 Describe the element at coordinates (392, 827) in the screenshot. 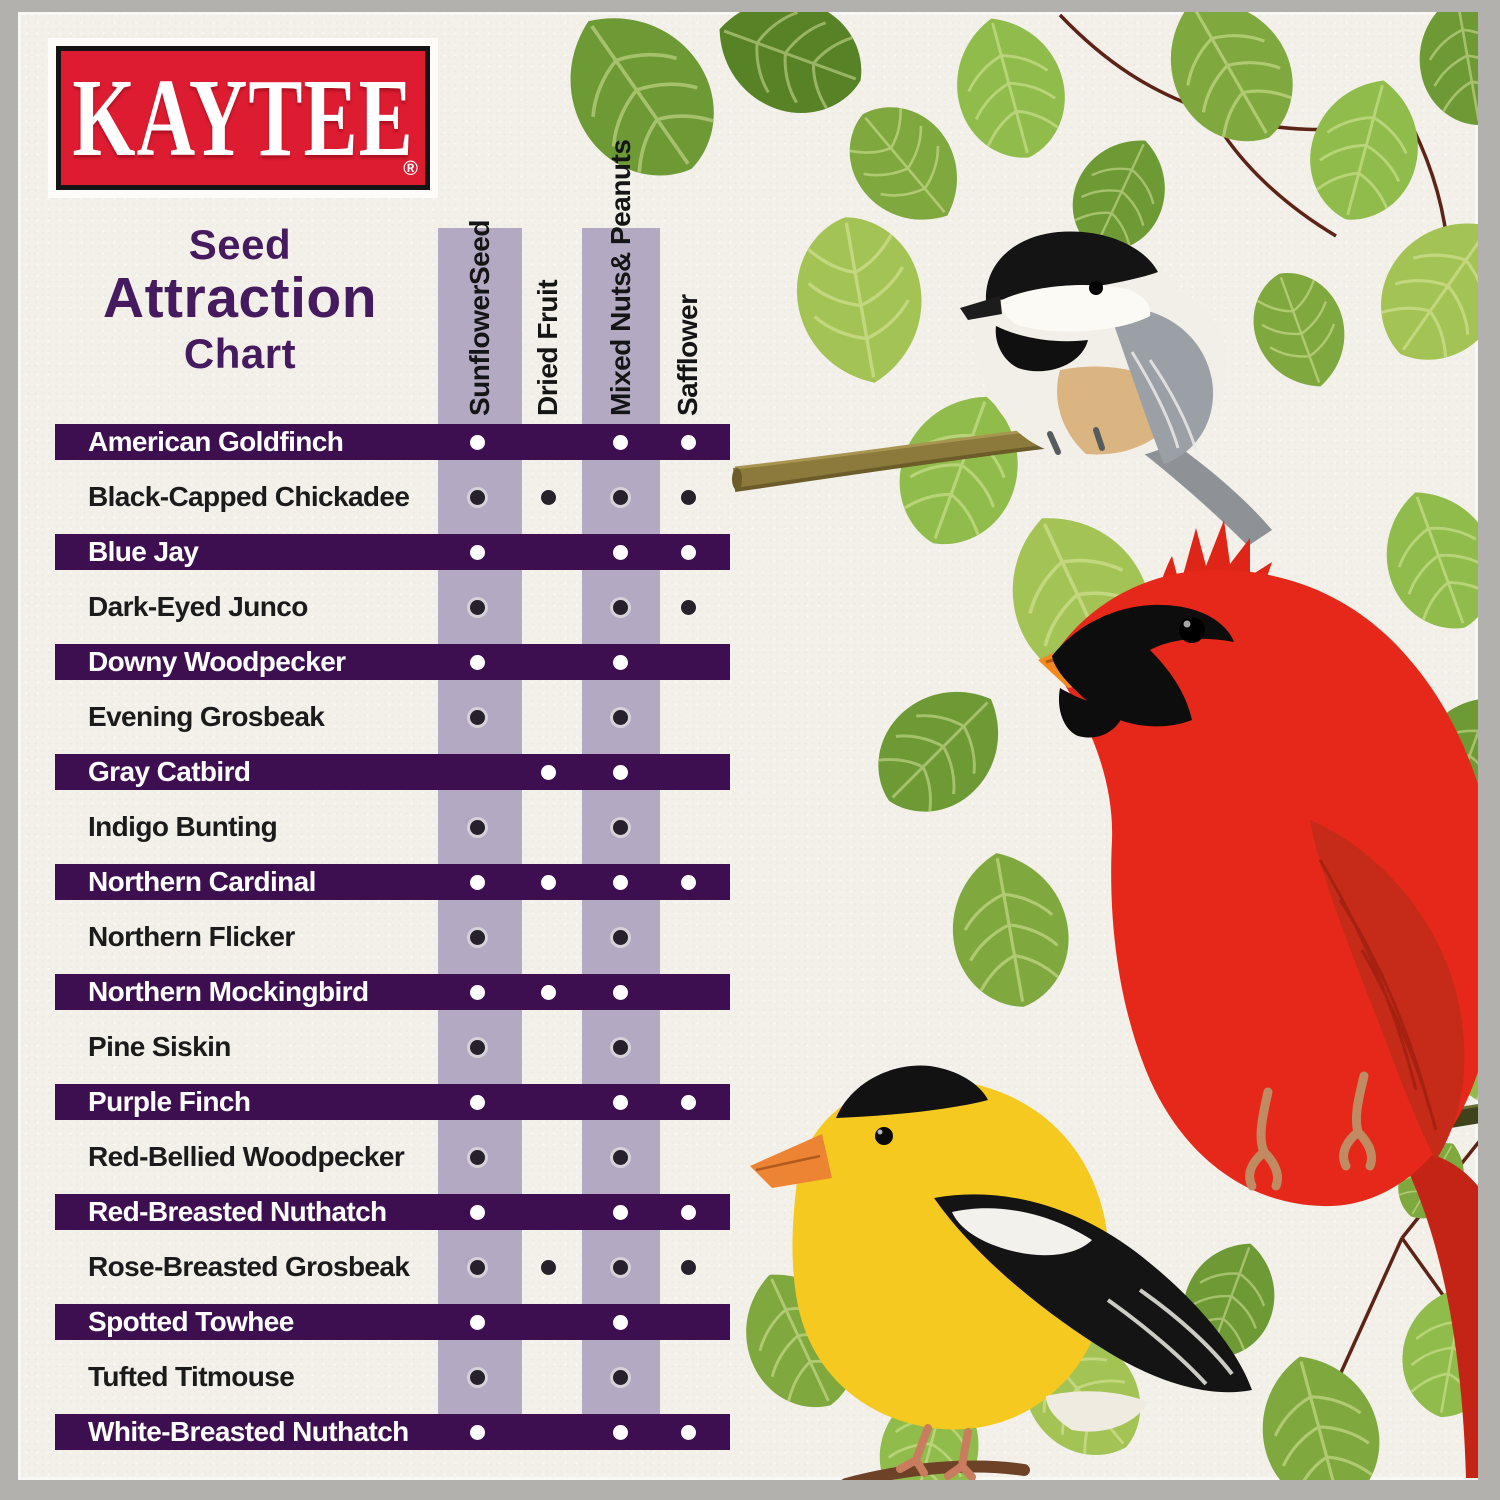

I see `table-row: Indigo Bunting` at that location.